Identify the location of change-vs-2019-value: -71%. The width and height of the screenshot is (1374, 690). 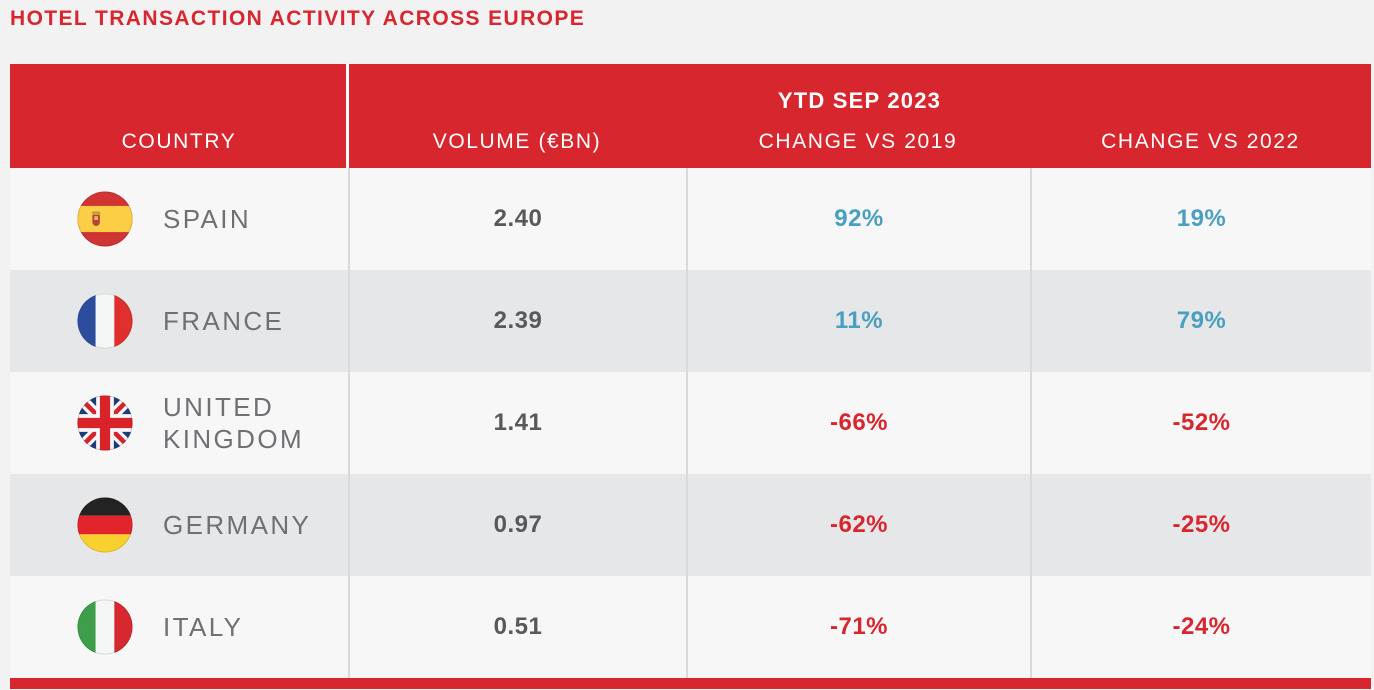
(858, 627).